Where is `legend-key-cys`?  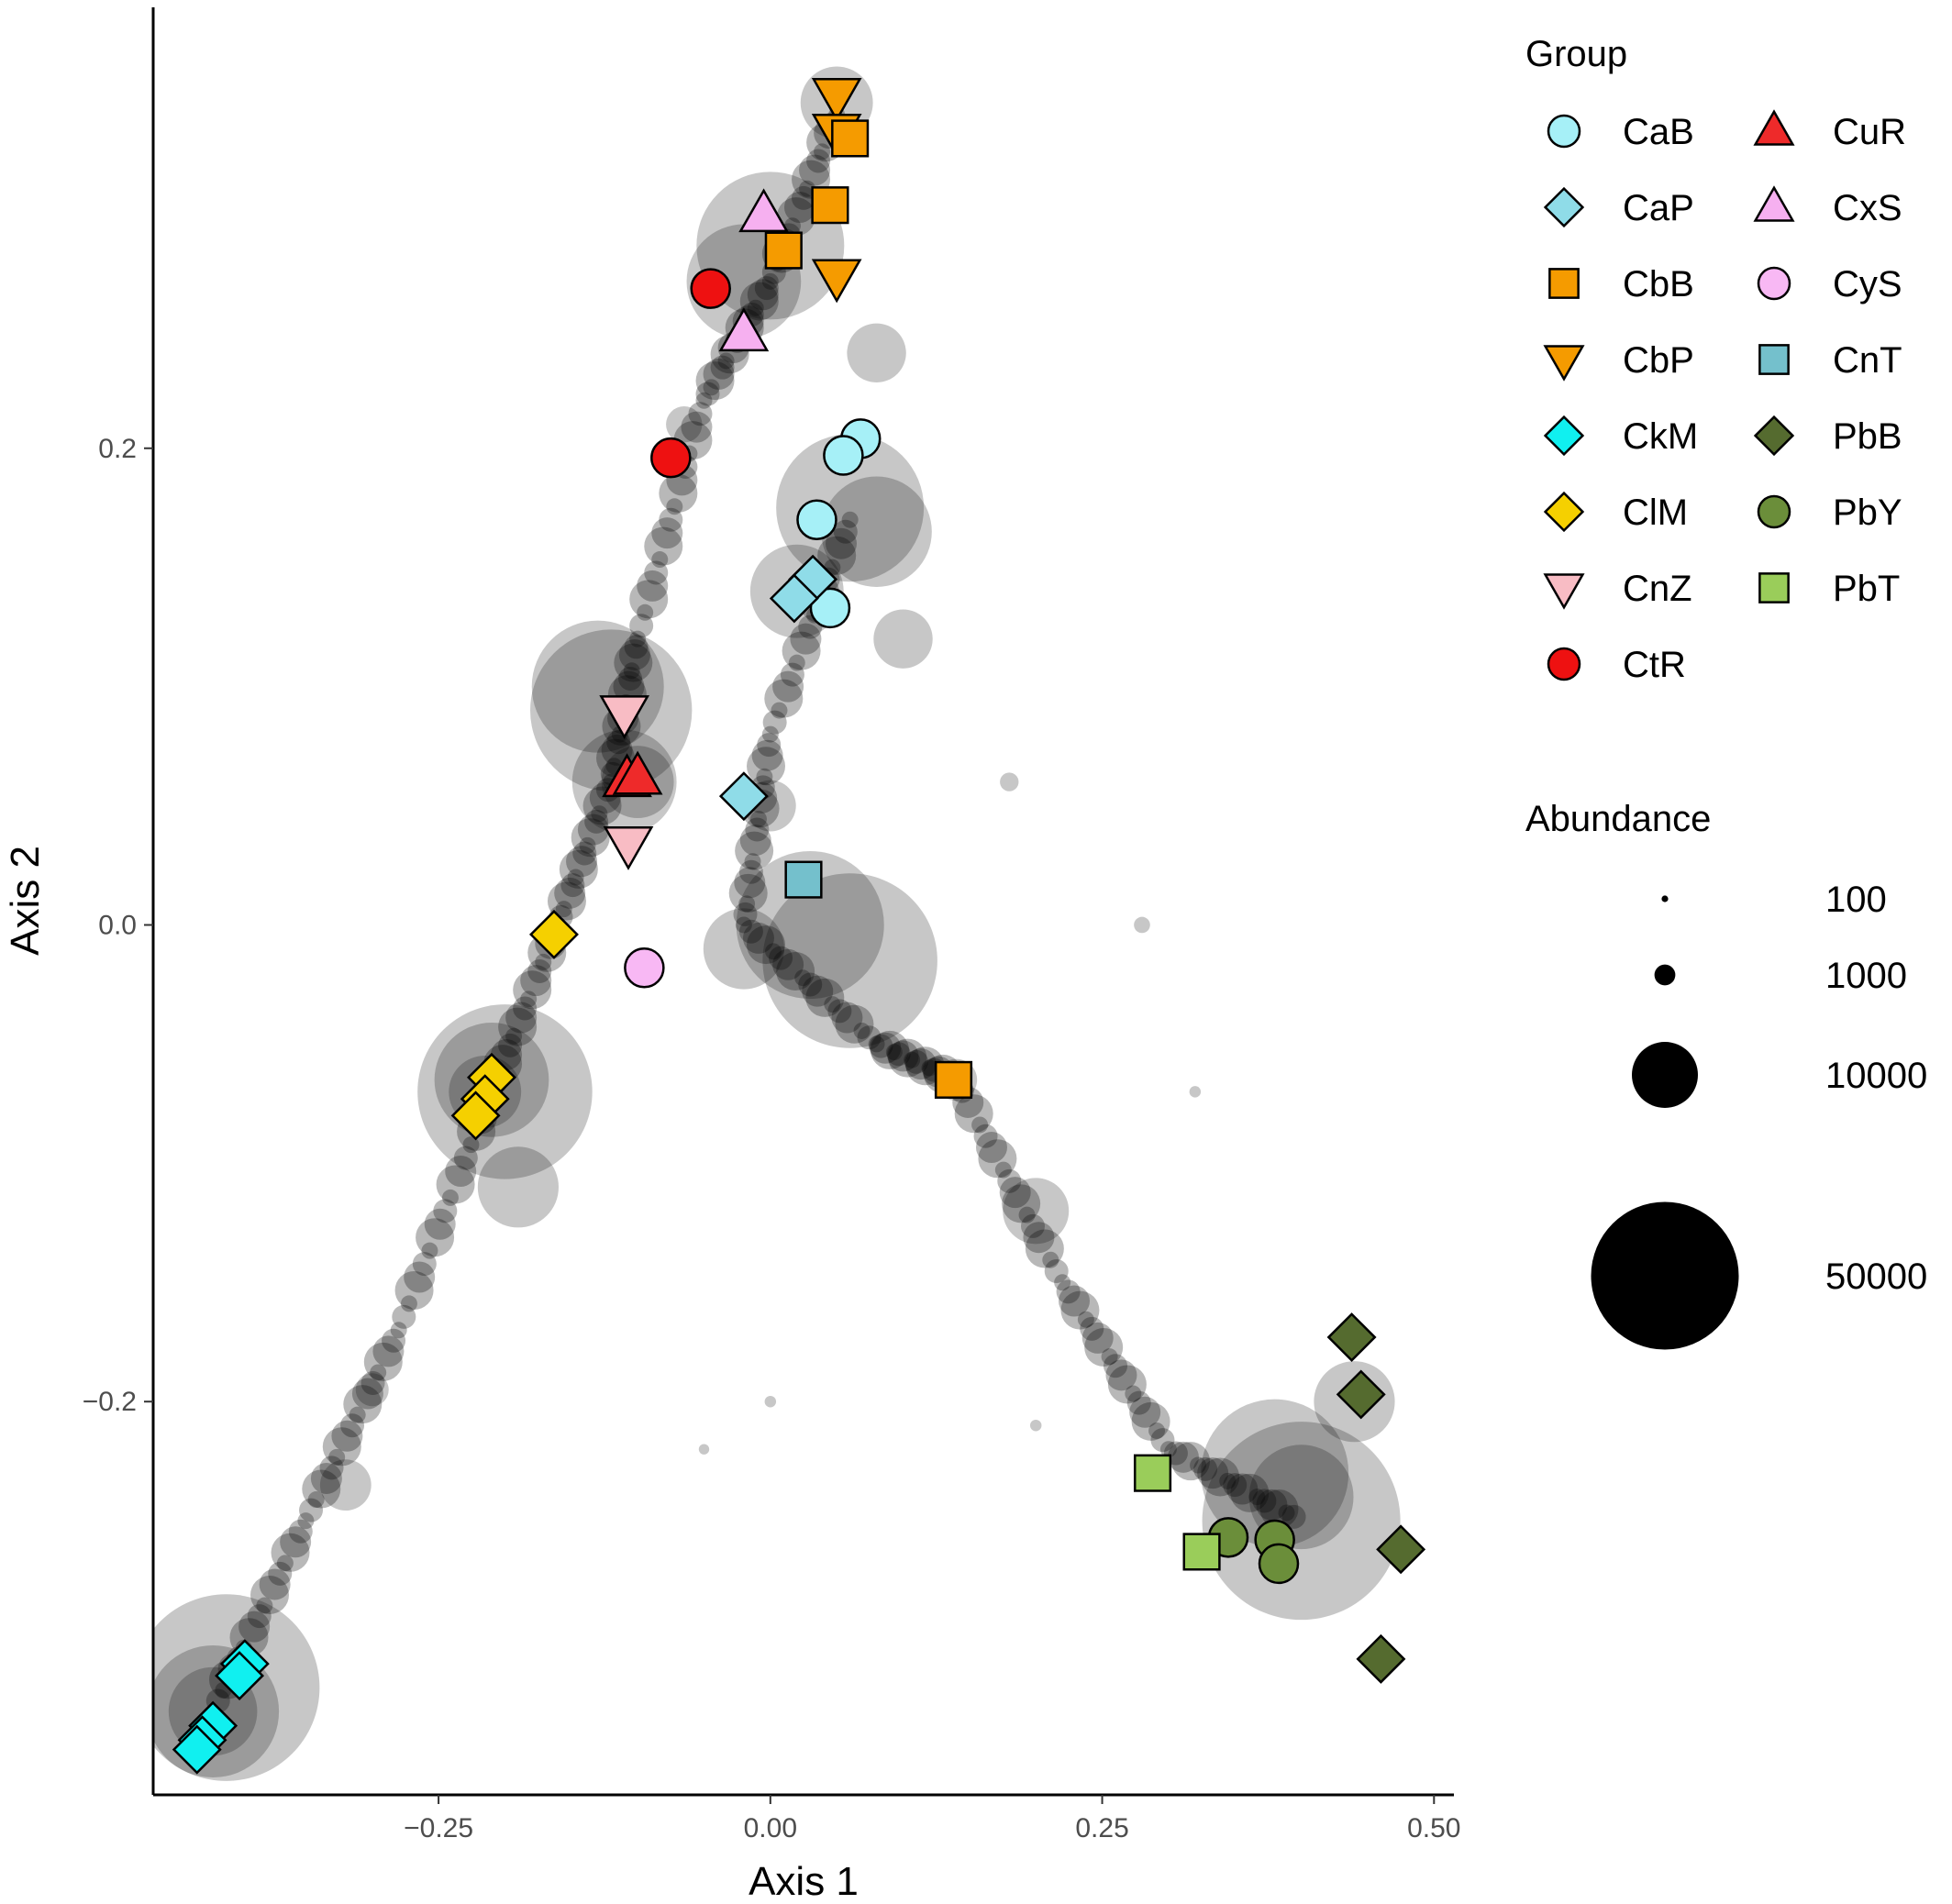
legend-key-cys is located at coordinates (1774, 283).